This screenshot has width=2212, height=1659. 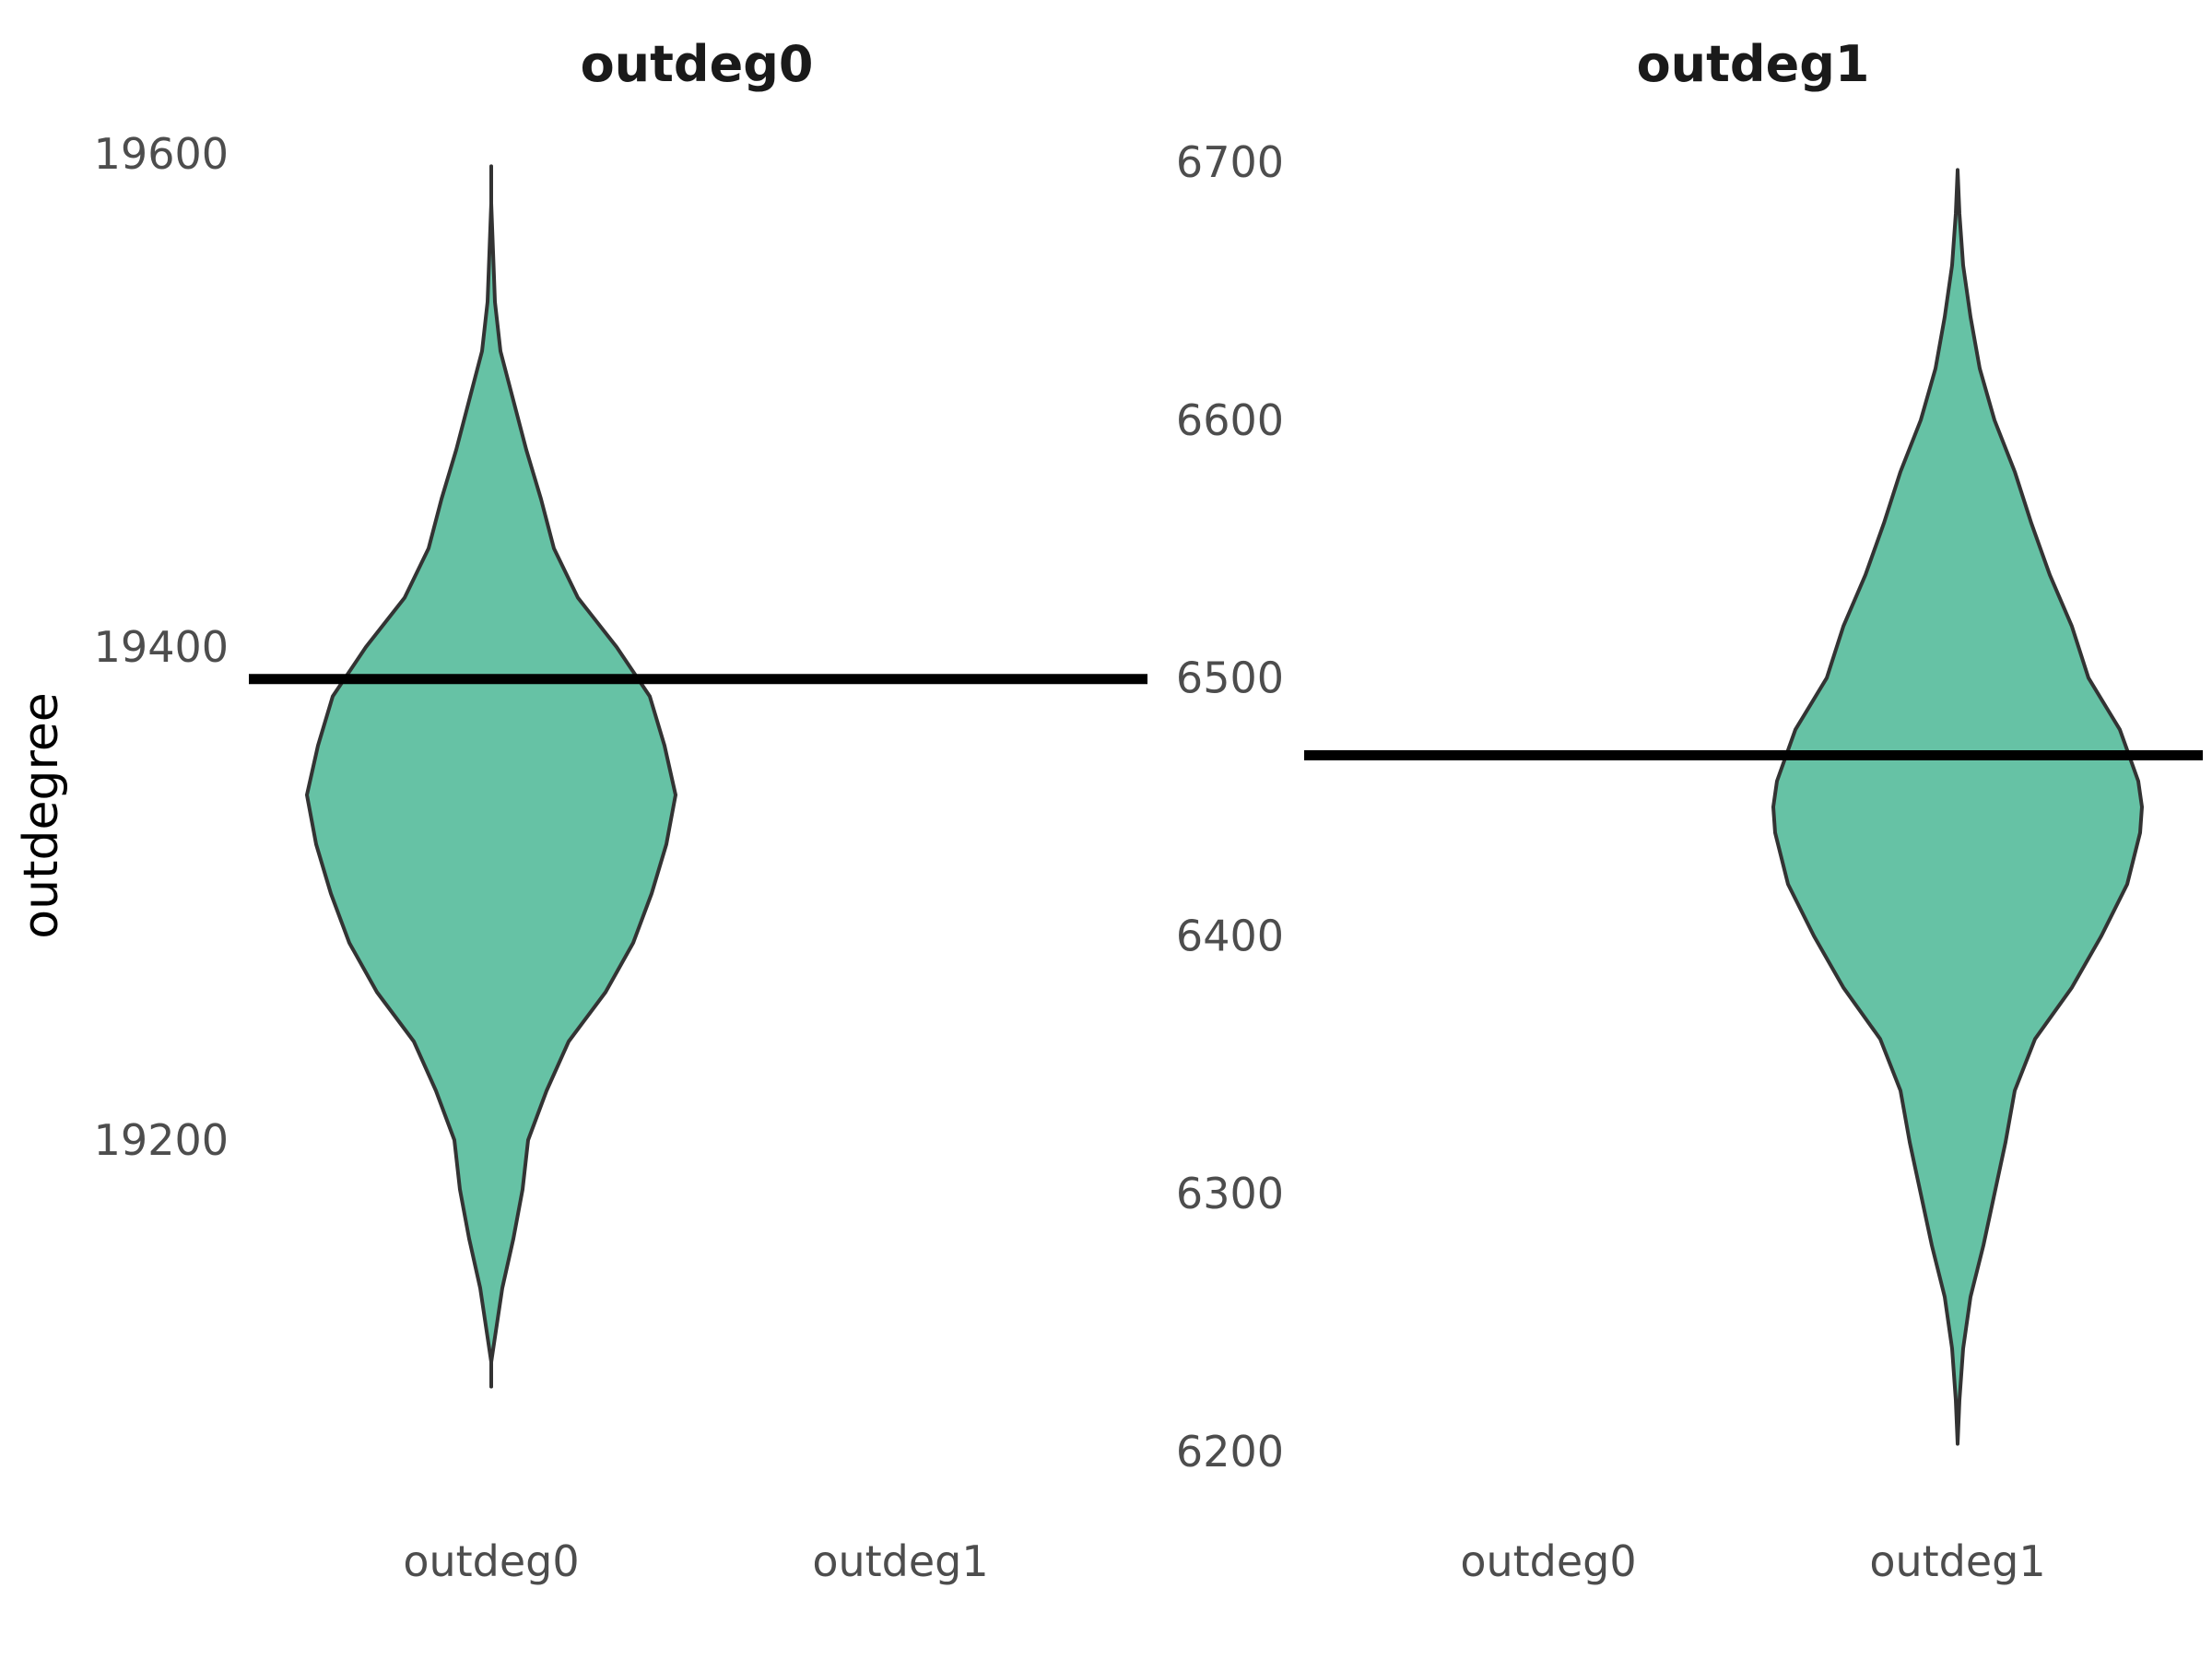 What do you see at coordinates (161, 154) in the screenshot?
I see `y-tick-label: 19600` at bounding box center [161, 154].